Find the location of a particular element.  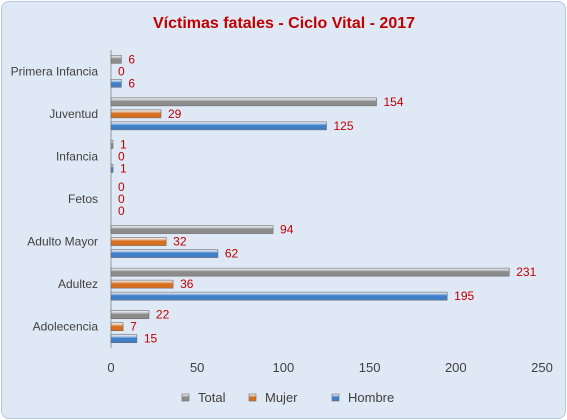

legend-label-total: Total is located at coordinates (212, 397).